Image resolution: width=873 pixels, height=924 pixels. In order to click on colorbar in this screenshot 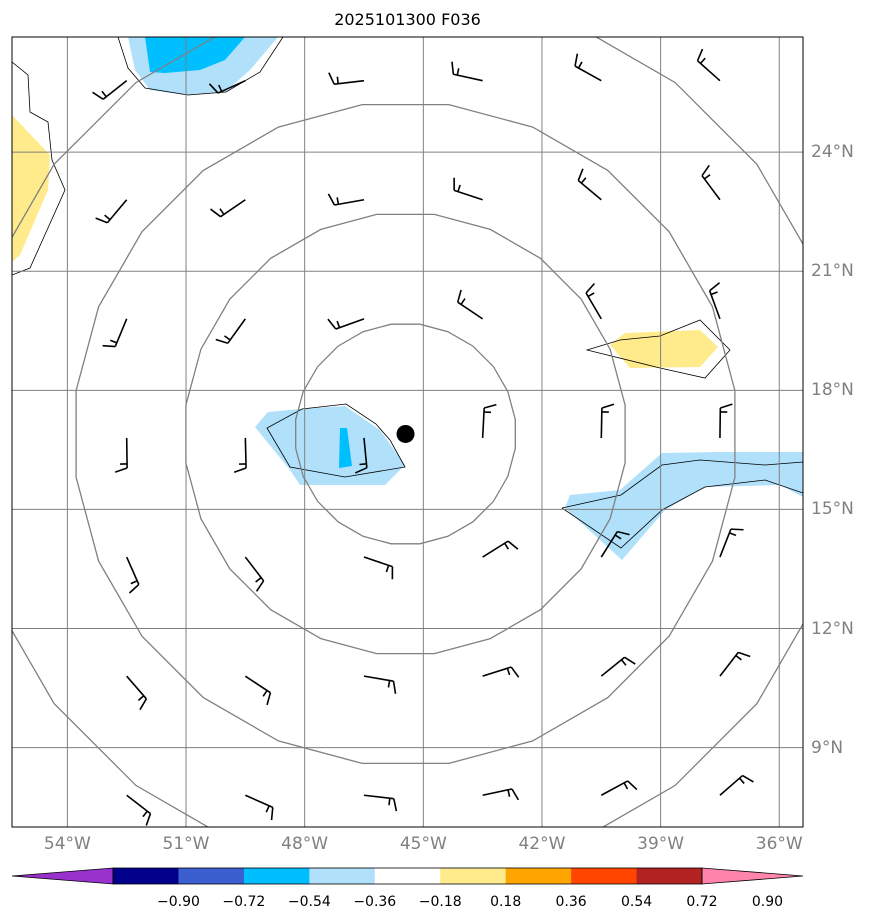, I will do `click(407, 876)`.